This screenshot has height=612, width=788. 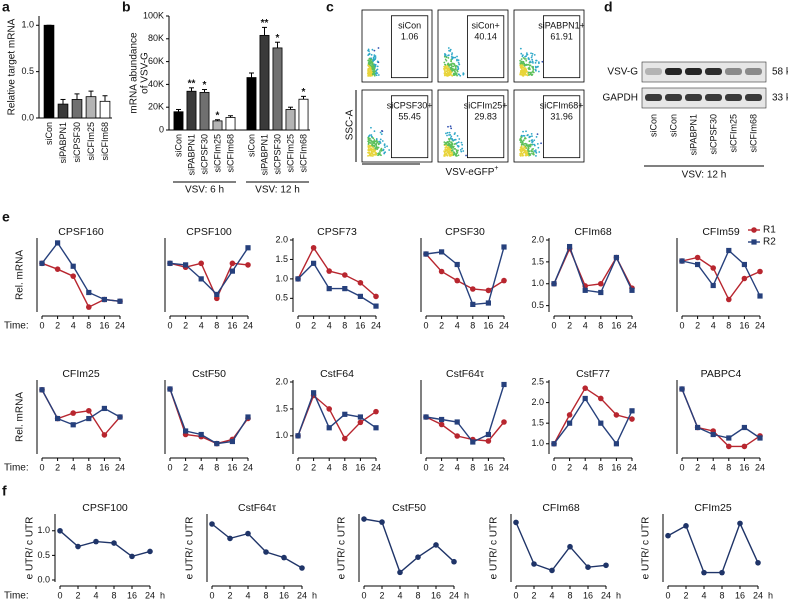 I want to click on panel-label: b, so click(x=126, y=7).